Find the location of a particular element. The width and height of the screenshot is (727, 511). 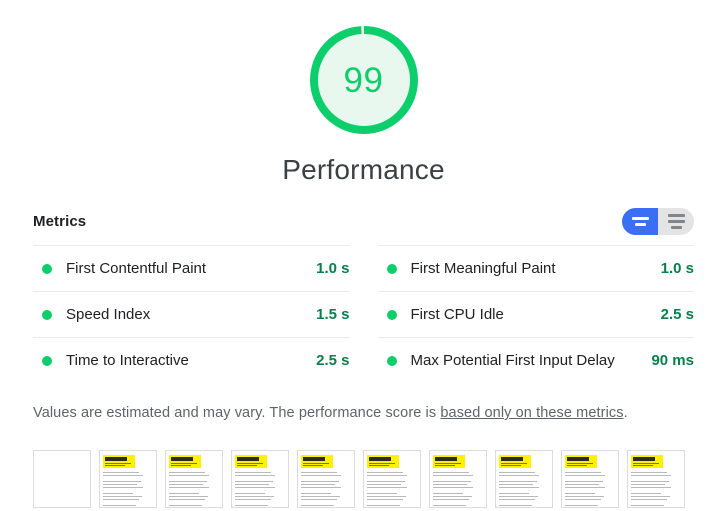

metrics-header: Metrics is located at coordinates (363, 226).